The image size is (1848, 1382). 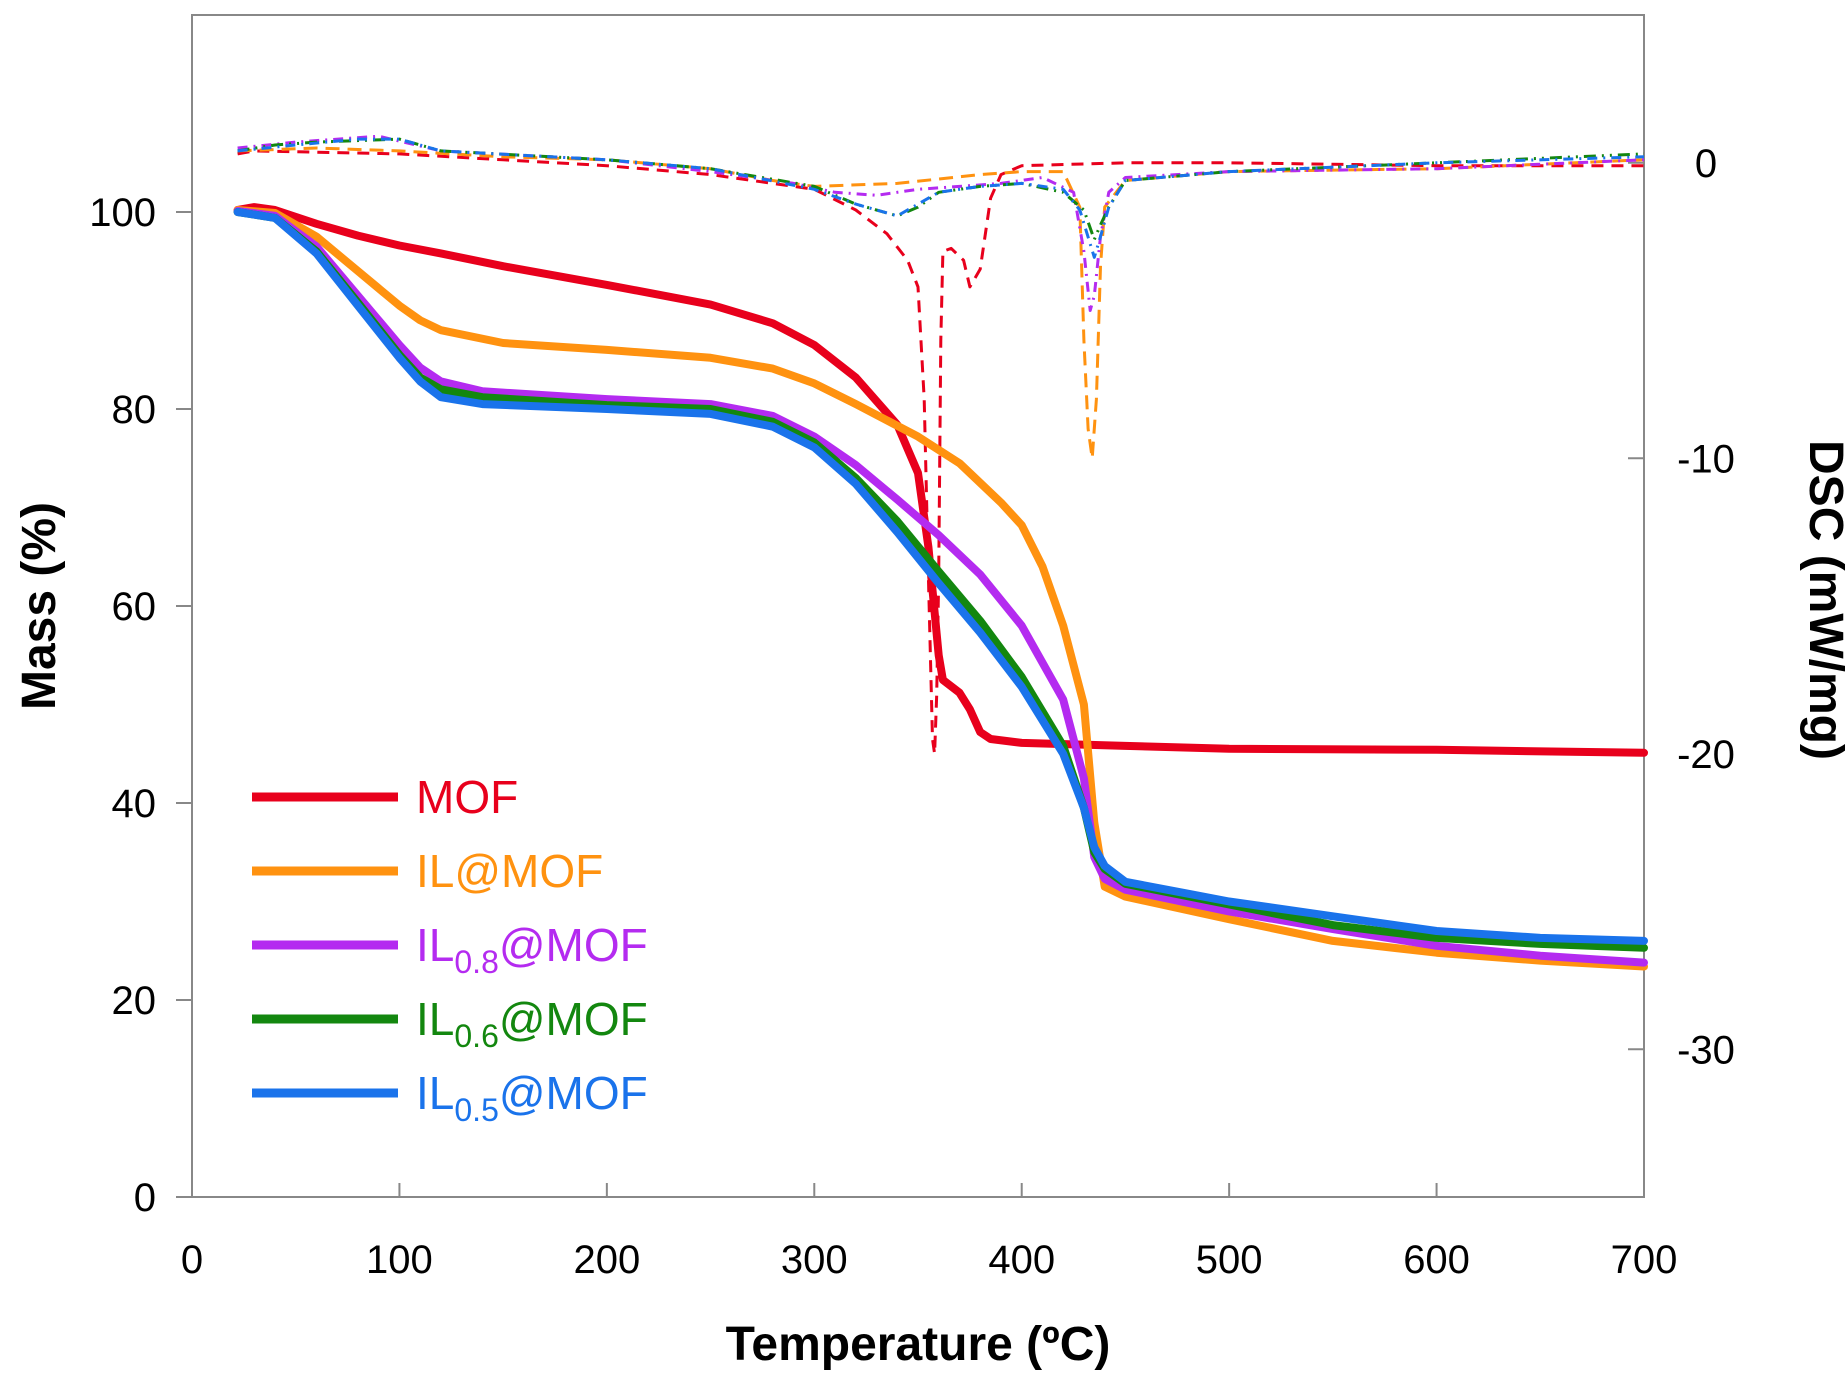 What do you see at coordinates (134, 1001) in the screenshot?
I see `y-tick-label: 20` at bounding box center [134, 1001].